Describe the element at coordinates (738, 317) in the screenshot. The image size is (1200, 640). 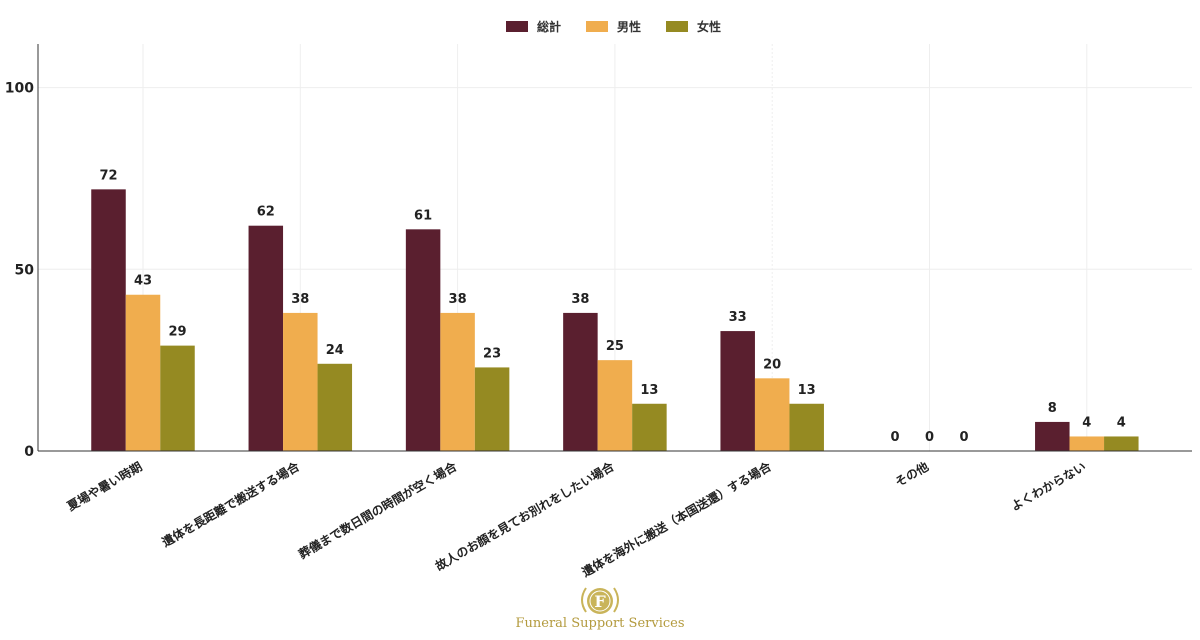
I see `data-label: 33` at that location.